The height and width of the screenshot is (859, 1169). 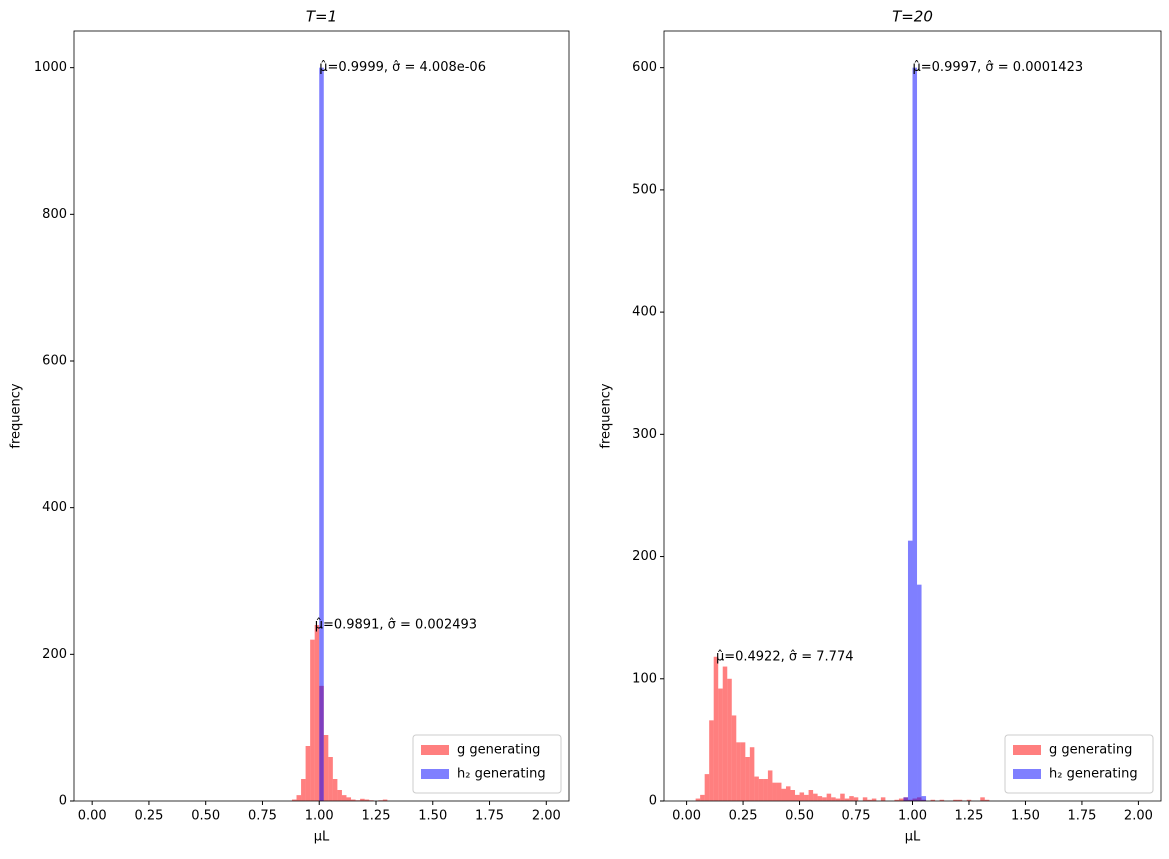 I want to click on annotation: μ̂=0.9997, σ̂ = 0.0001423, so click(x=998, y=67).